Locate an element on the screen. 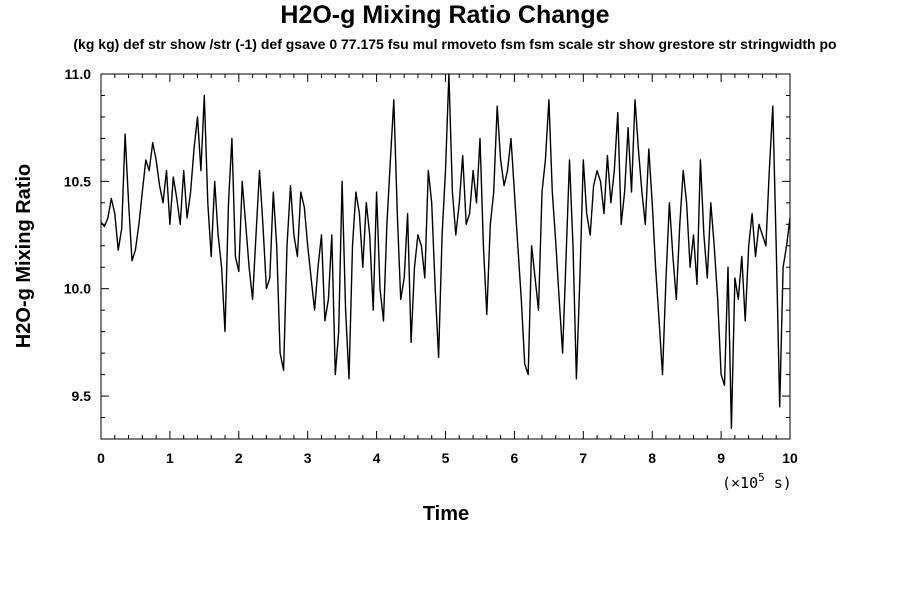 This screenshot has width=900, height=600. chart-title: H2O-g Mixing Ratio Change is located at coordinates (444, 15).